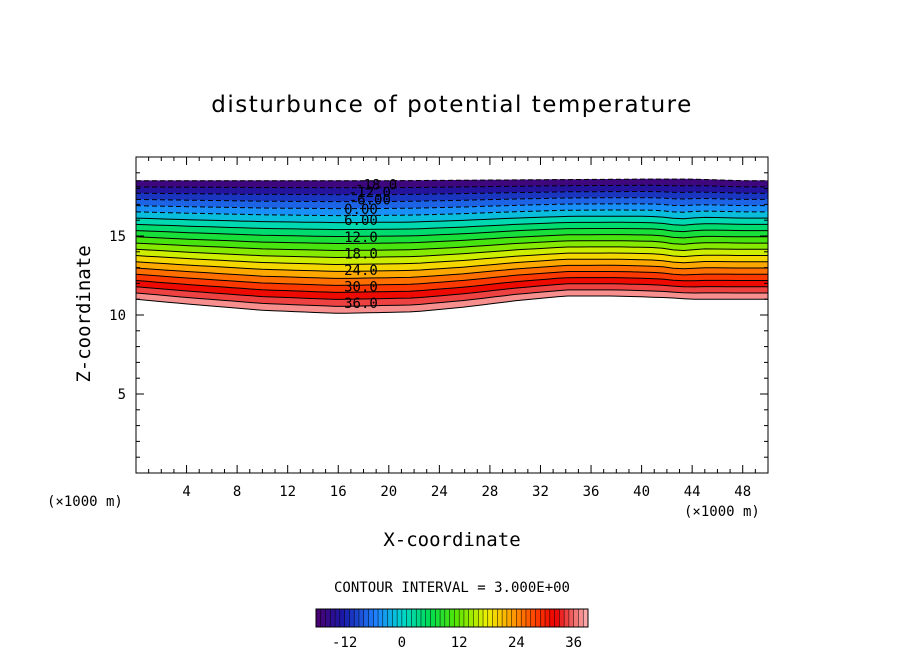 This screenshot has width=904, height=654. Describe the element at coordinates (692, 492) in the screenshot. I see `x-tick-label: 44` at that location.